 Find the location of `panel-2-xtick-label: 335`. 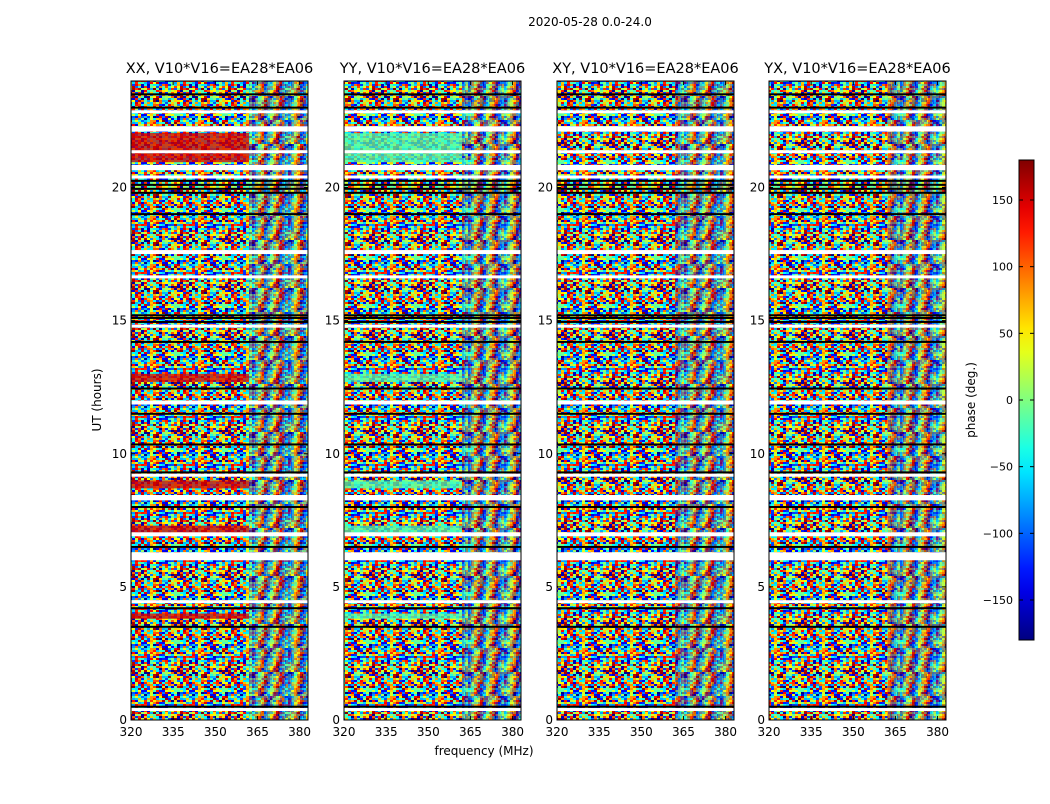

panel-2-xtick-label: 335 is located at coordinates (599, 732).